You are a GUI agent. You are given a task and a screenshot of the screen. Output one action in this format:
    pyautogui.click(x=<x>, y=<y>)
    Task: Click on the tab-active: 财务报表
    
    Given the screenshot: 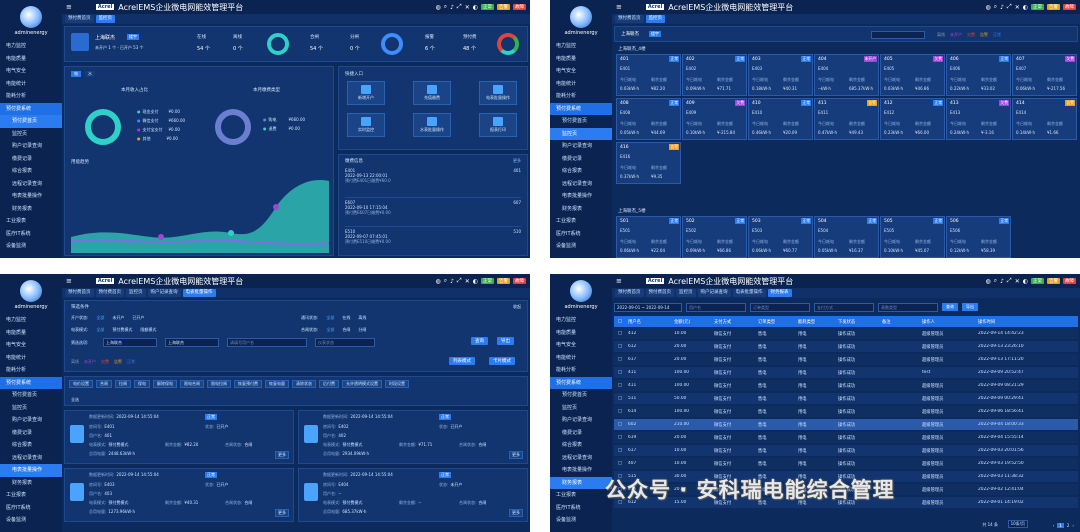 What is the action you would take?
    pyautogui.click(x=779, y=293)
    